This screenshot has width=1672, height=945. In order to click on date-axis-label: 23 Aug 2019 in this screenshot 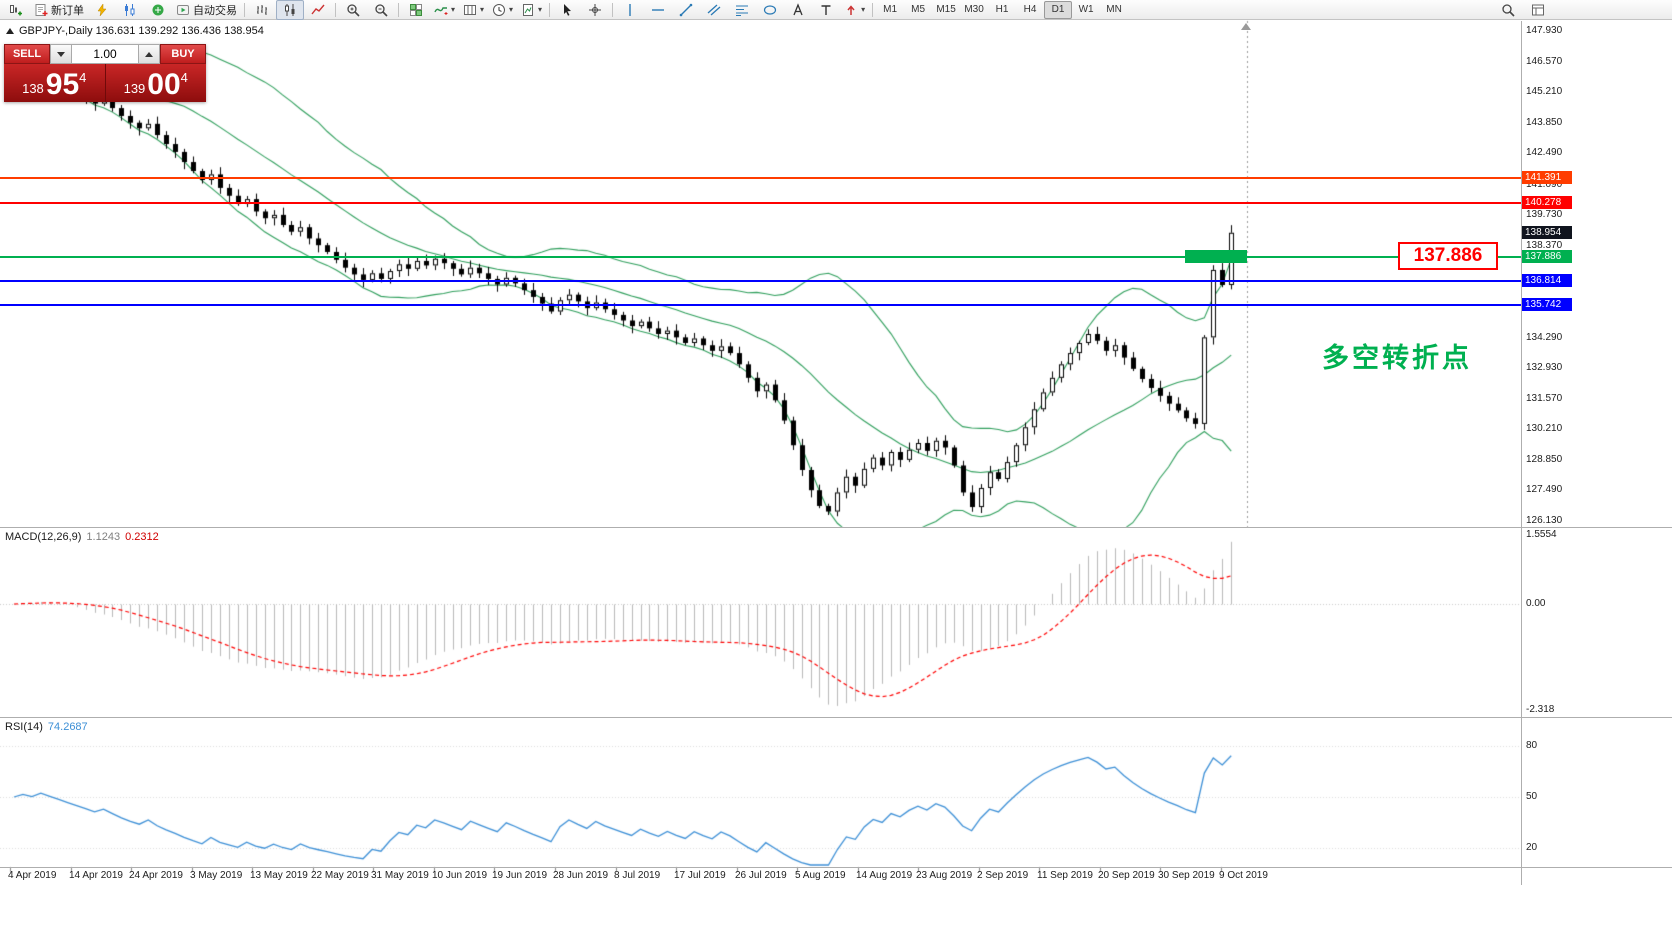, I will do `click(944, 875)`.